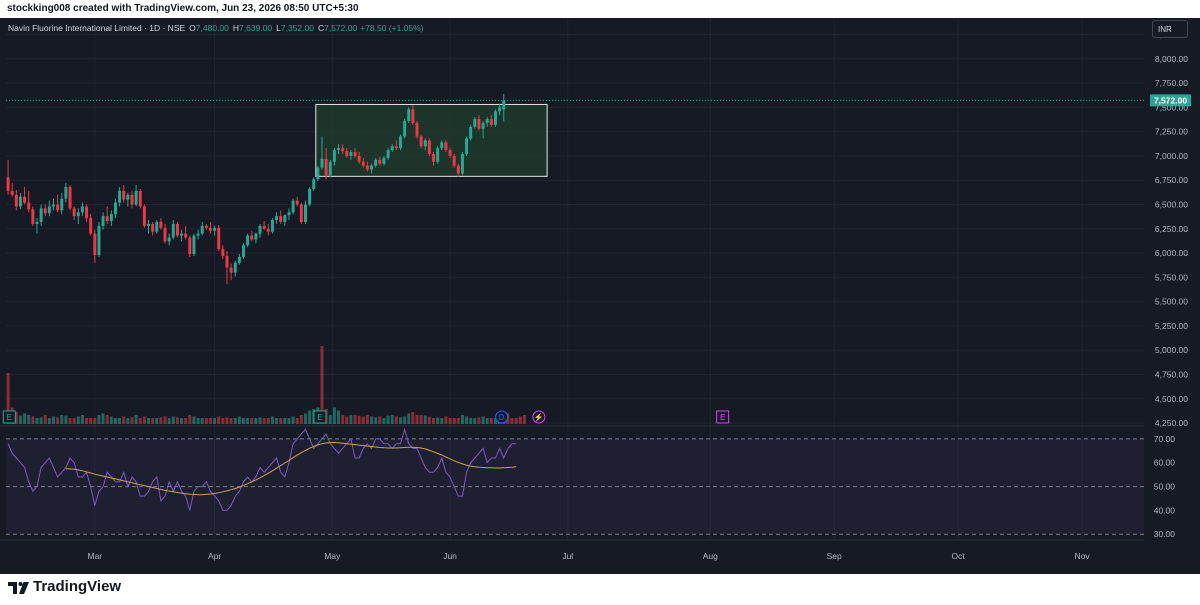 The width and height of the screenshot is (1200, 605). What do you see at coordinates (278, 28) in the screenshot?
I see `low-label: L` at bounding box center [278, 28].